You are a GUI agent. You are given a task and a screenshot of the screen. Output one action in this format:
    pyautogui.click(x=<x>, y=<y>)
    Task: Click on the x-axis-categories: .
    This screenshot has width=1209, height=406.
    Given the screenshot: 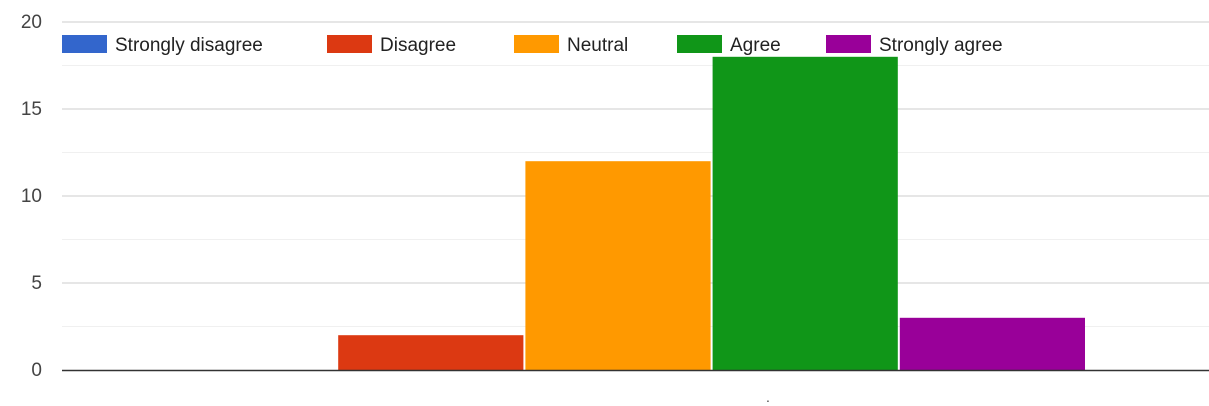 What is the action you would take?
    pyautogui.click(x=768, y=397)
    